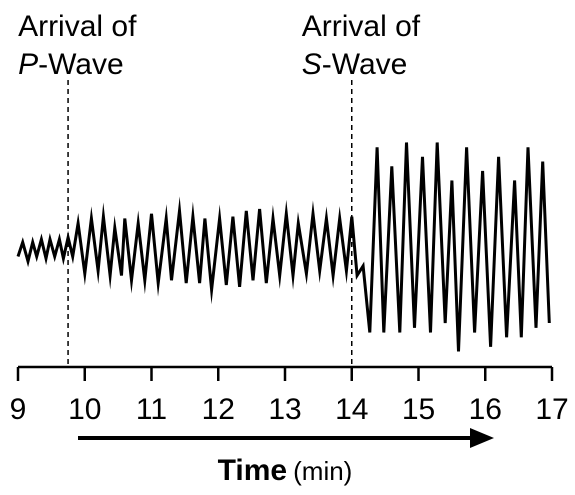 Image resolution: width=575 pixels, height=495 pixels. Describe the element at coordinates (218, 409) in the screenshot. I see `x-tick-label: 12` at that location.